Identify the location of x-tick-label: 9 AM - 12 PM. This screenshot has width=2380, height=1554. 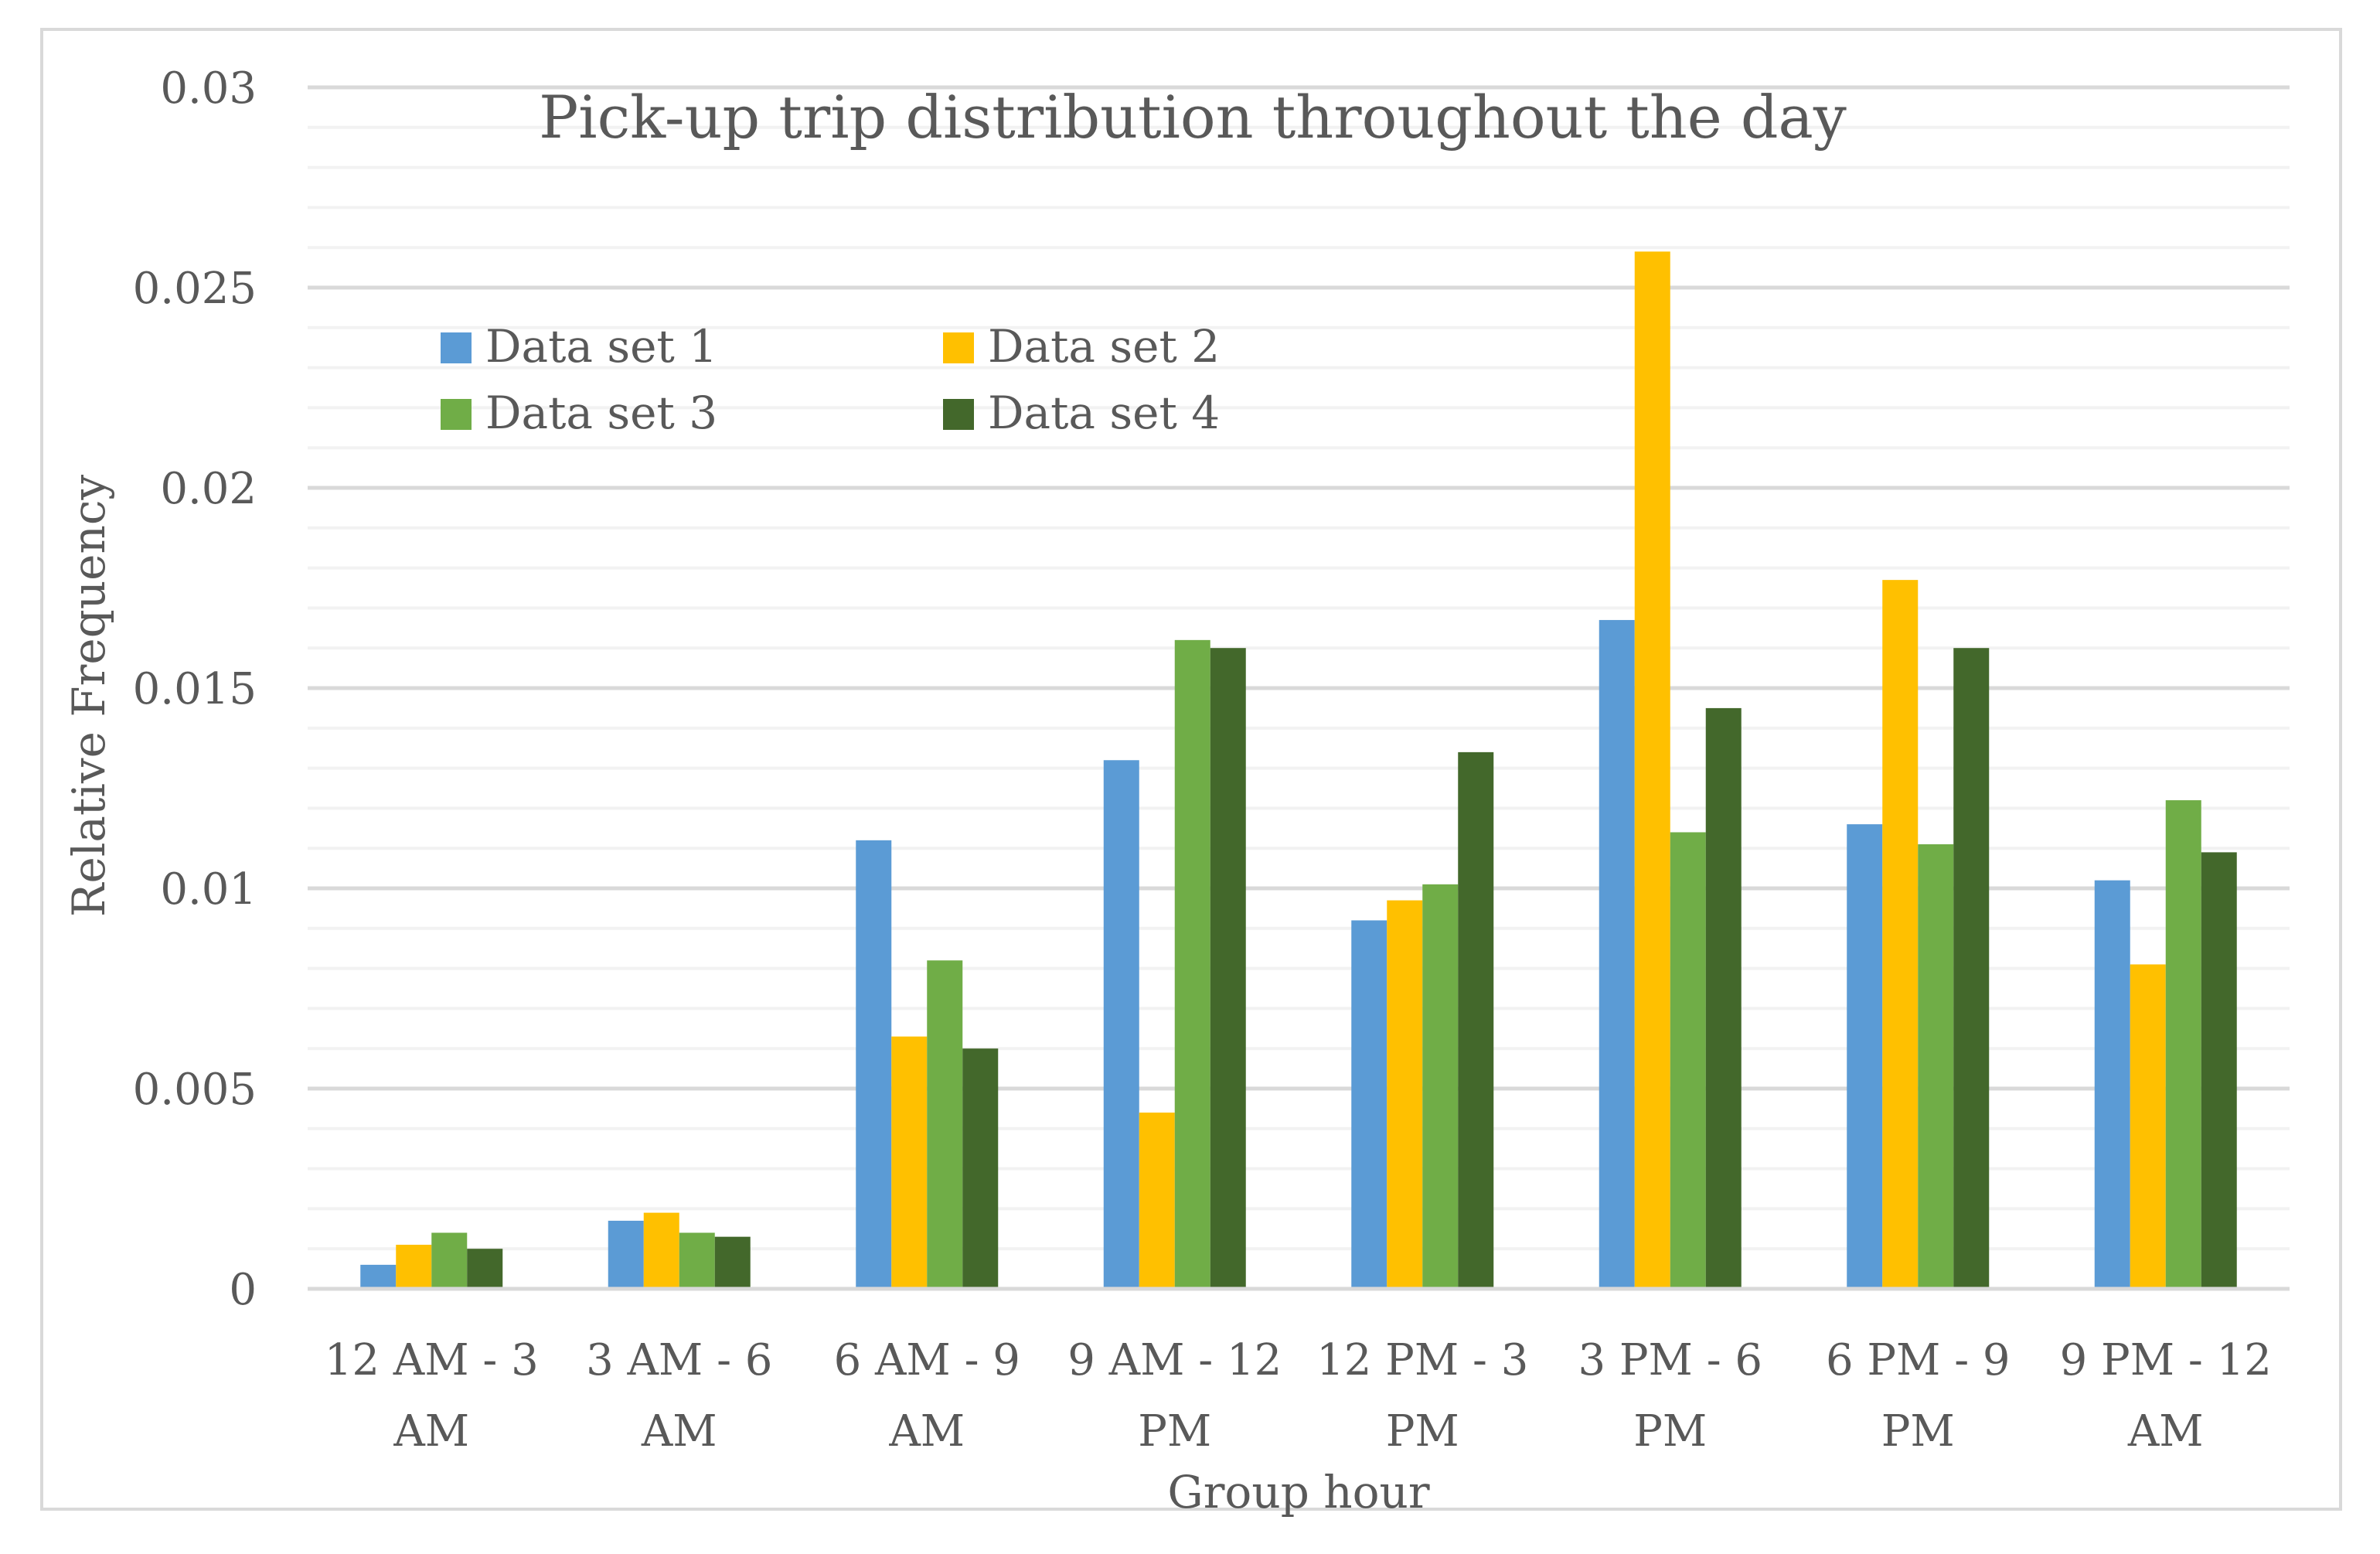
(1174, 1396).